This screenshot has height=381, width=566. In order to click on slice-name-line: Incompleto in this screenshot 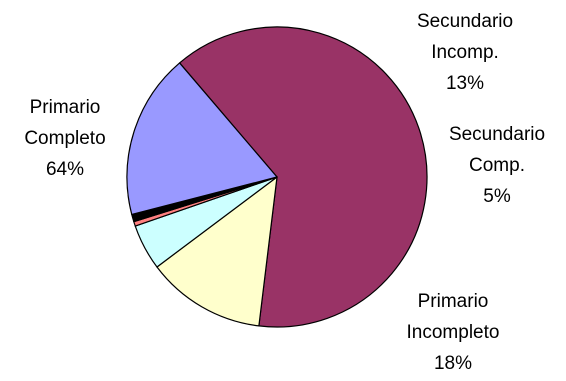, I will do `click(453, 332)`.